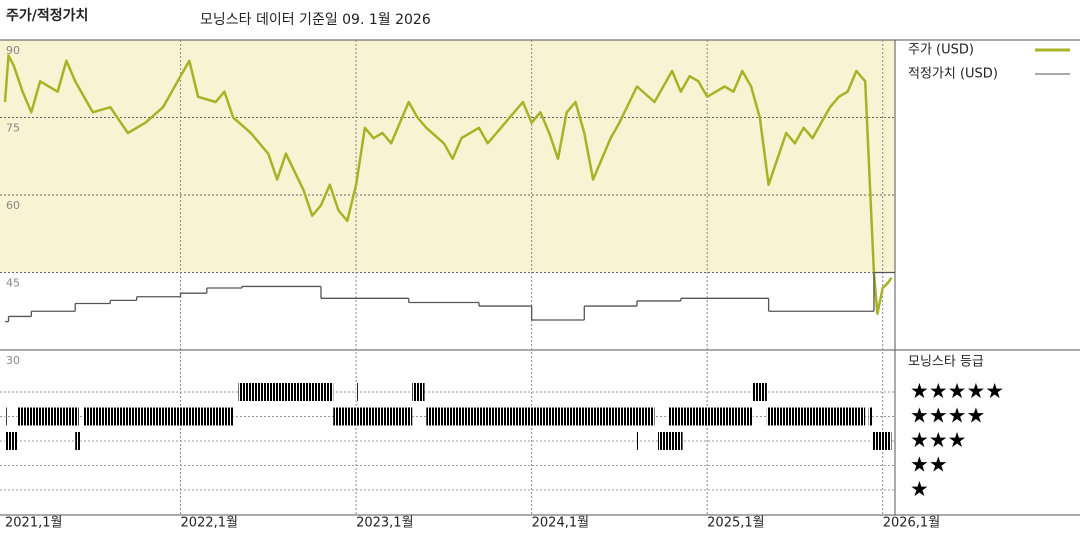 This screenshot has height=540, width=1080. Describe the element at coordinates (315, 20) in the screenshot. I see `chart-subtitle: 모닝스타 데이터 기준일 09. 1월 2026` at that location.